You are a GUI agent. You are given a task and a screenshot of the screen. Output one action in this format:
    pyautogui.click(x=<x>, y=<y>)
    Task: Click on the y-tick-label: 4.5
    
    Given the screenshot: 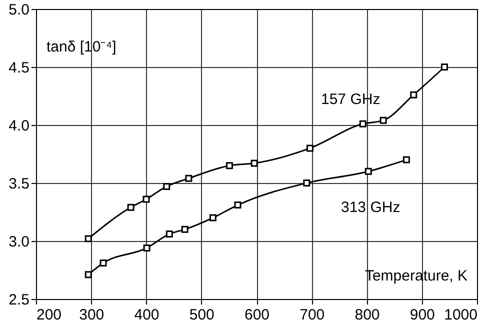 What is the action you would take?
    pyautogui.click(x=19, y=68)
    